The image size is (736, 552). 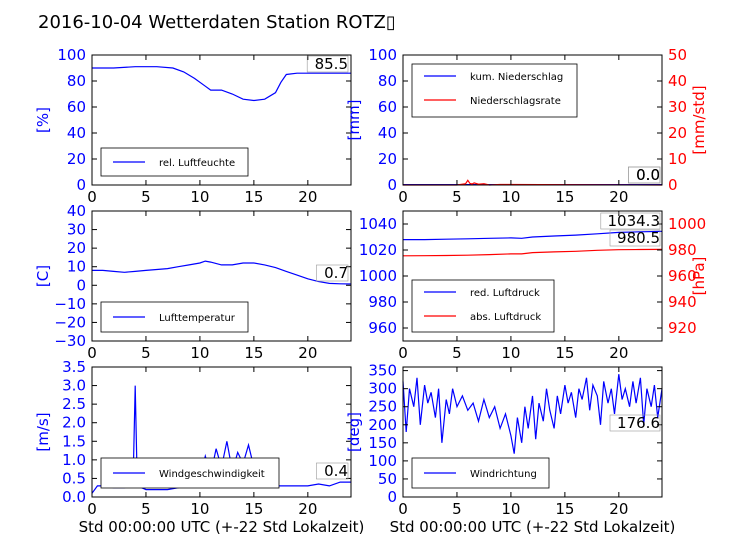 I want to click on y-axis-label: [m/s], so click(x=43, y=431).